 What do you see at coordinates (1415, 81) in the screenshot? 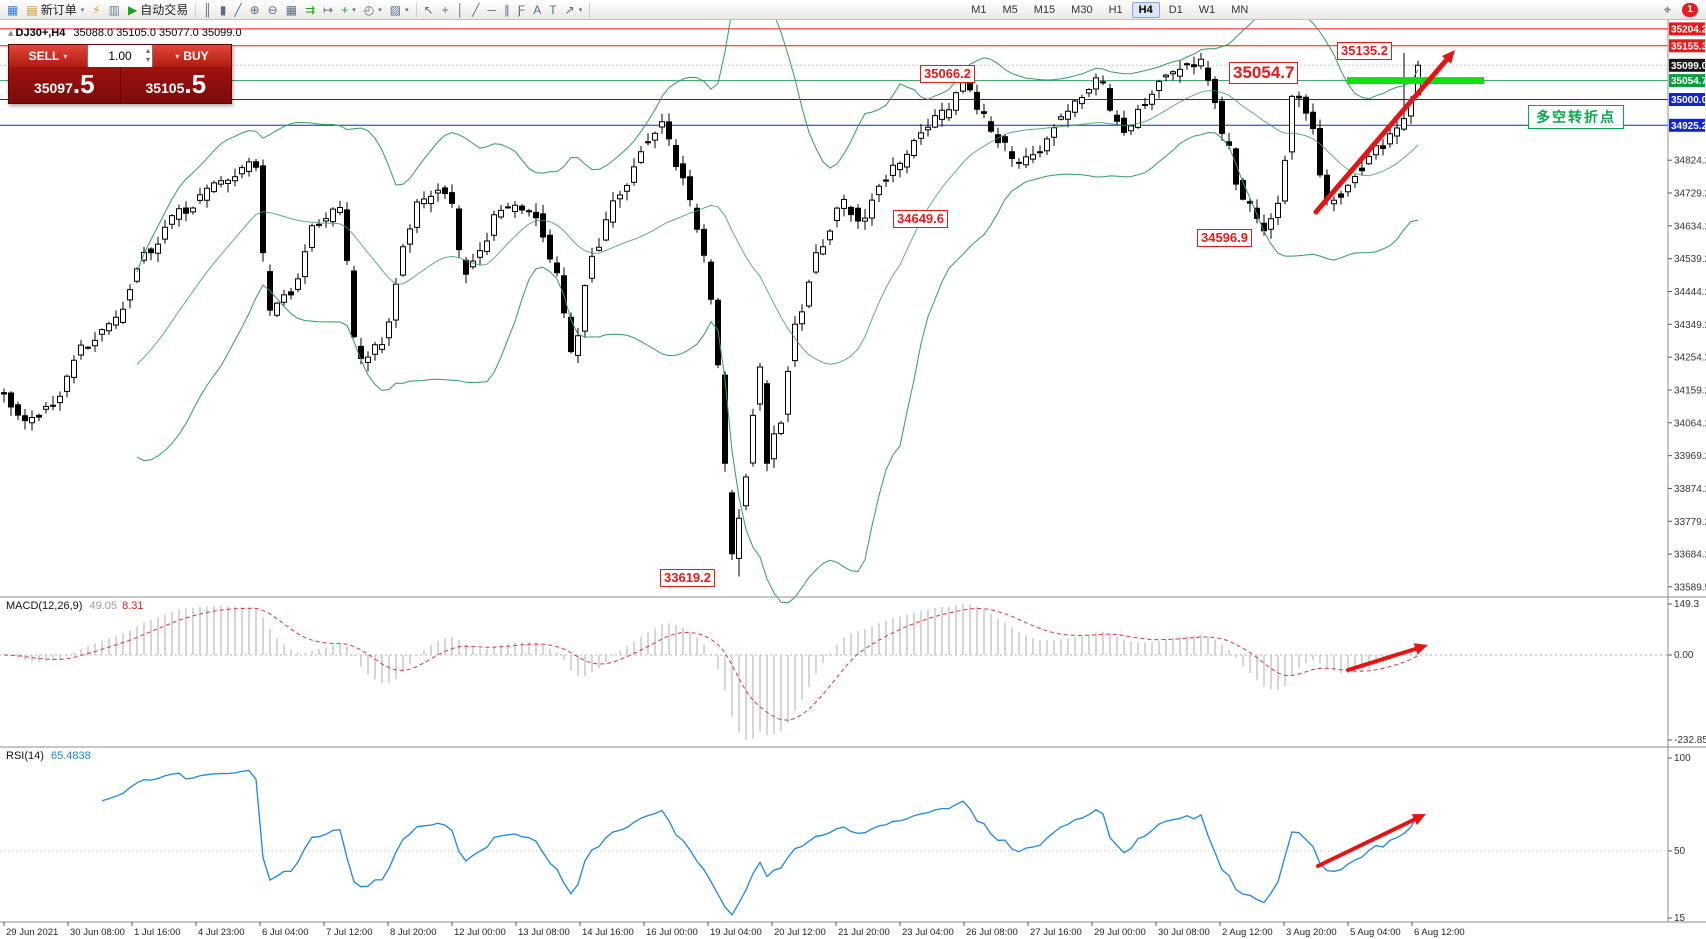
I see `highlight-segment` at bounding box center [1415, 81].